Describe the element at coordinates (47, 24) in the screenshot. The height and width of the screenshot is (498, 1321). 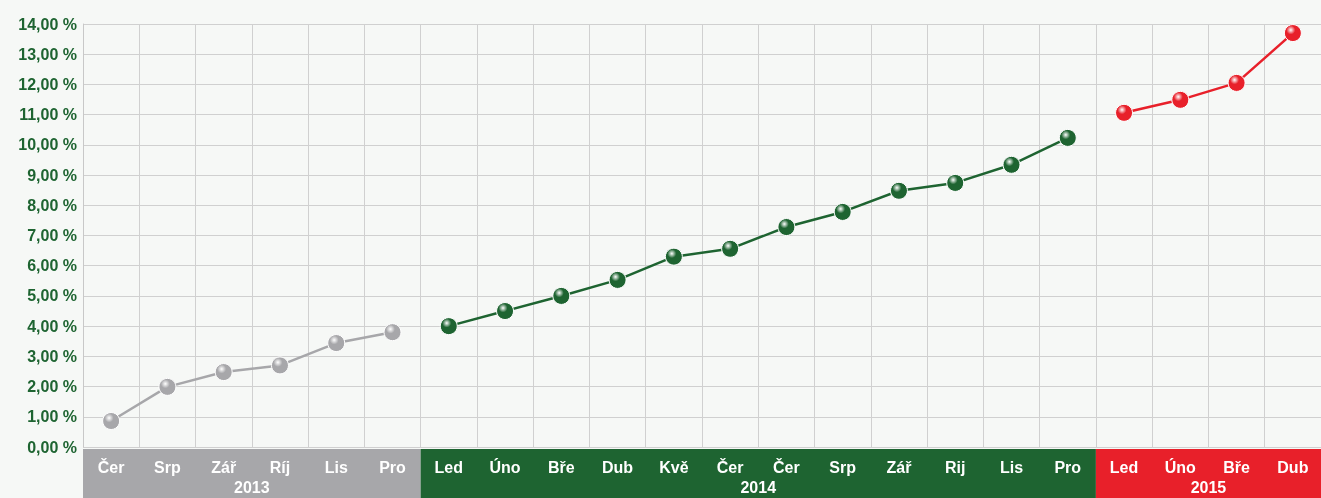
I see `y-tick-label: 14,00 %` at that location.